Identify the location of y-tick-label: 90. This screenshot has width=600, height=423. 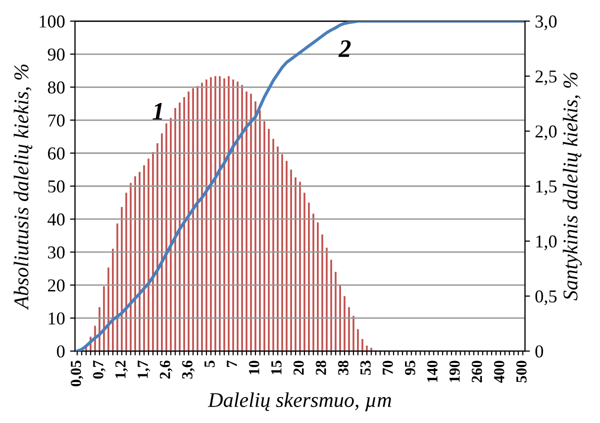
(56, 54).